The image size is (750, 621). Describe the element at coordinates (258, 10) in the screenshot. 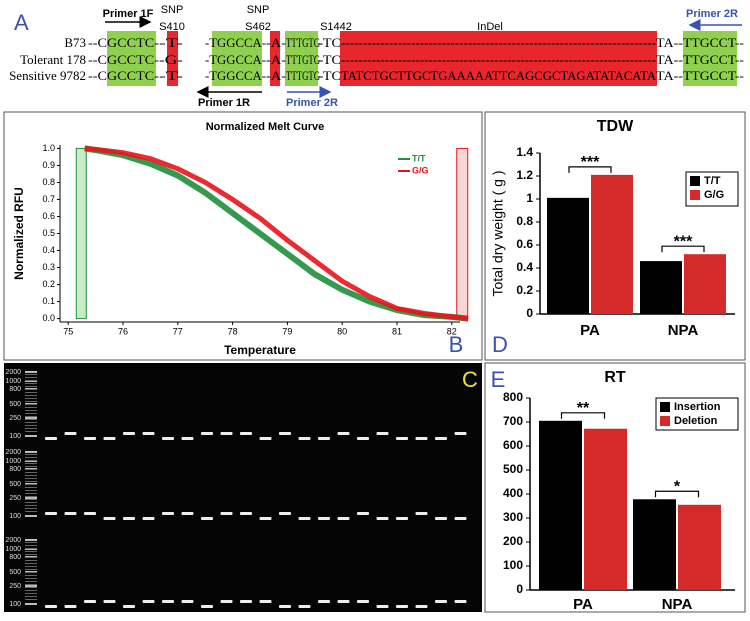

I see `sequence-label: SNP` at that location.